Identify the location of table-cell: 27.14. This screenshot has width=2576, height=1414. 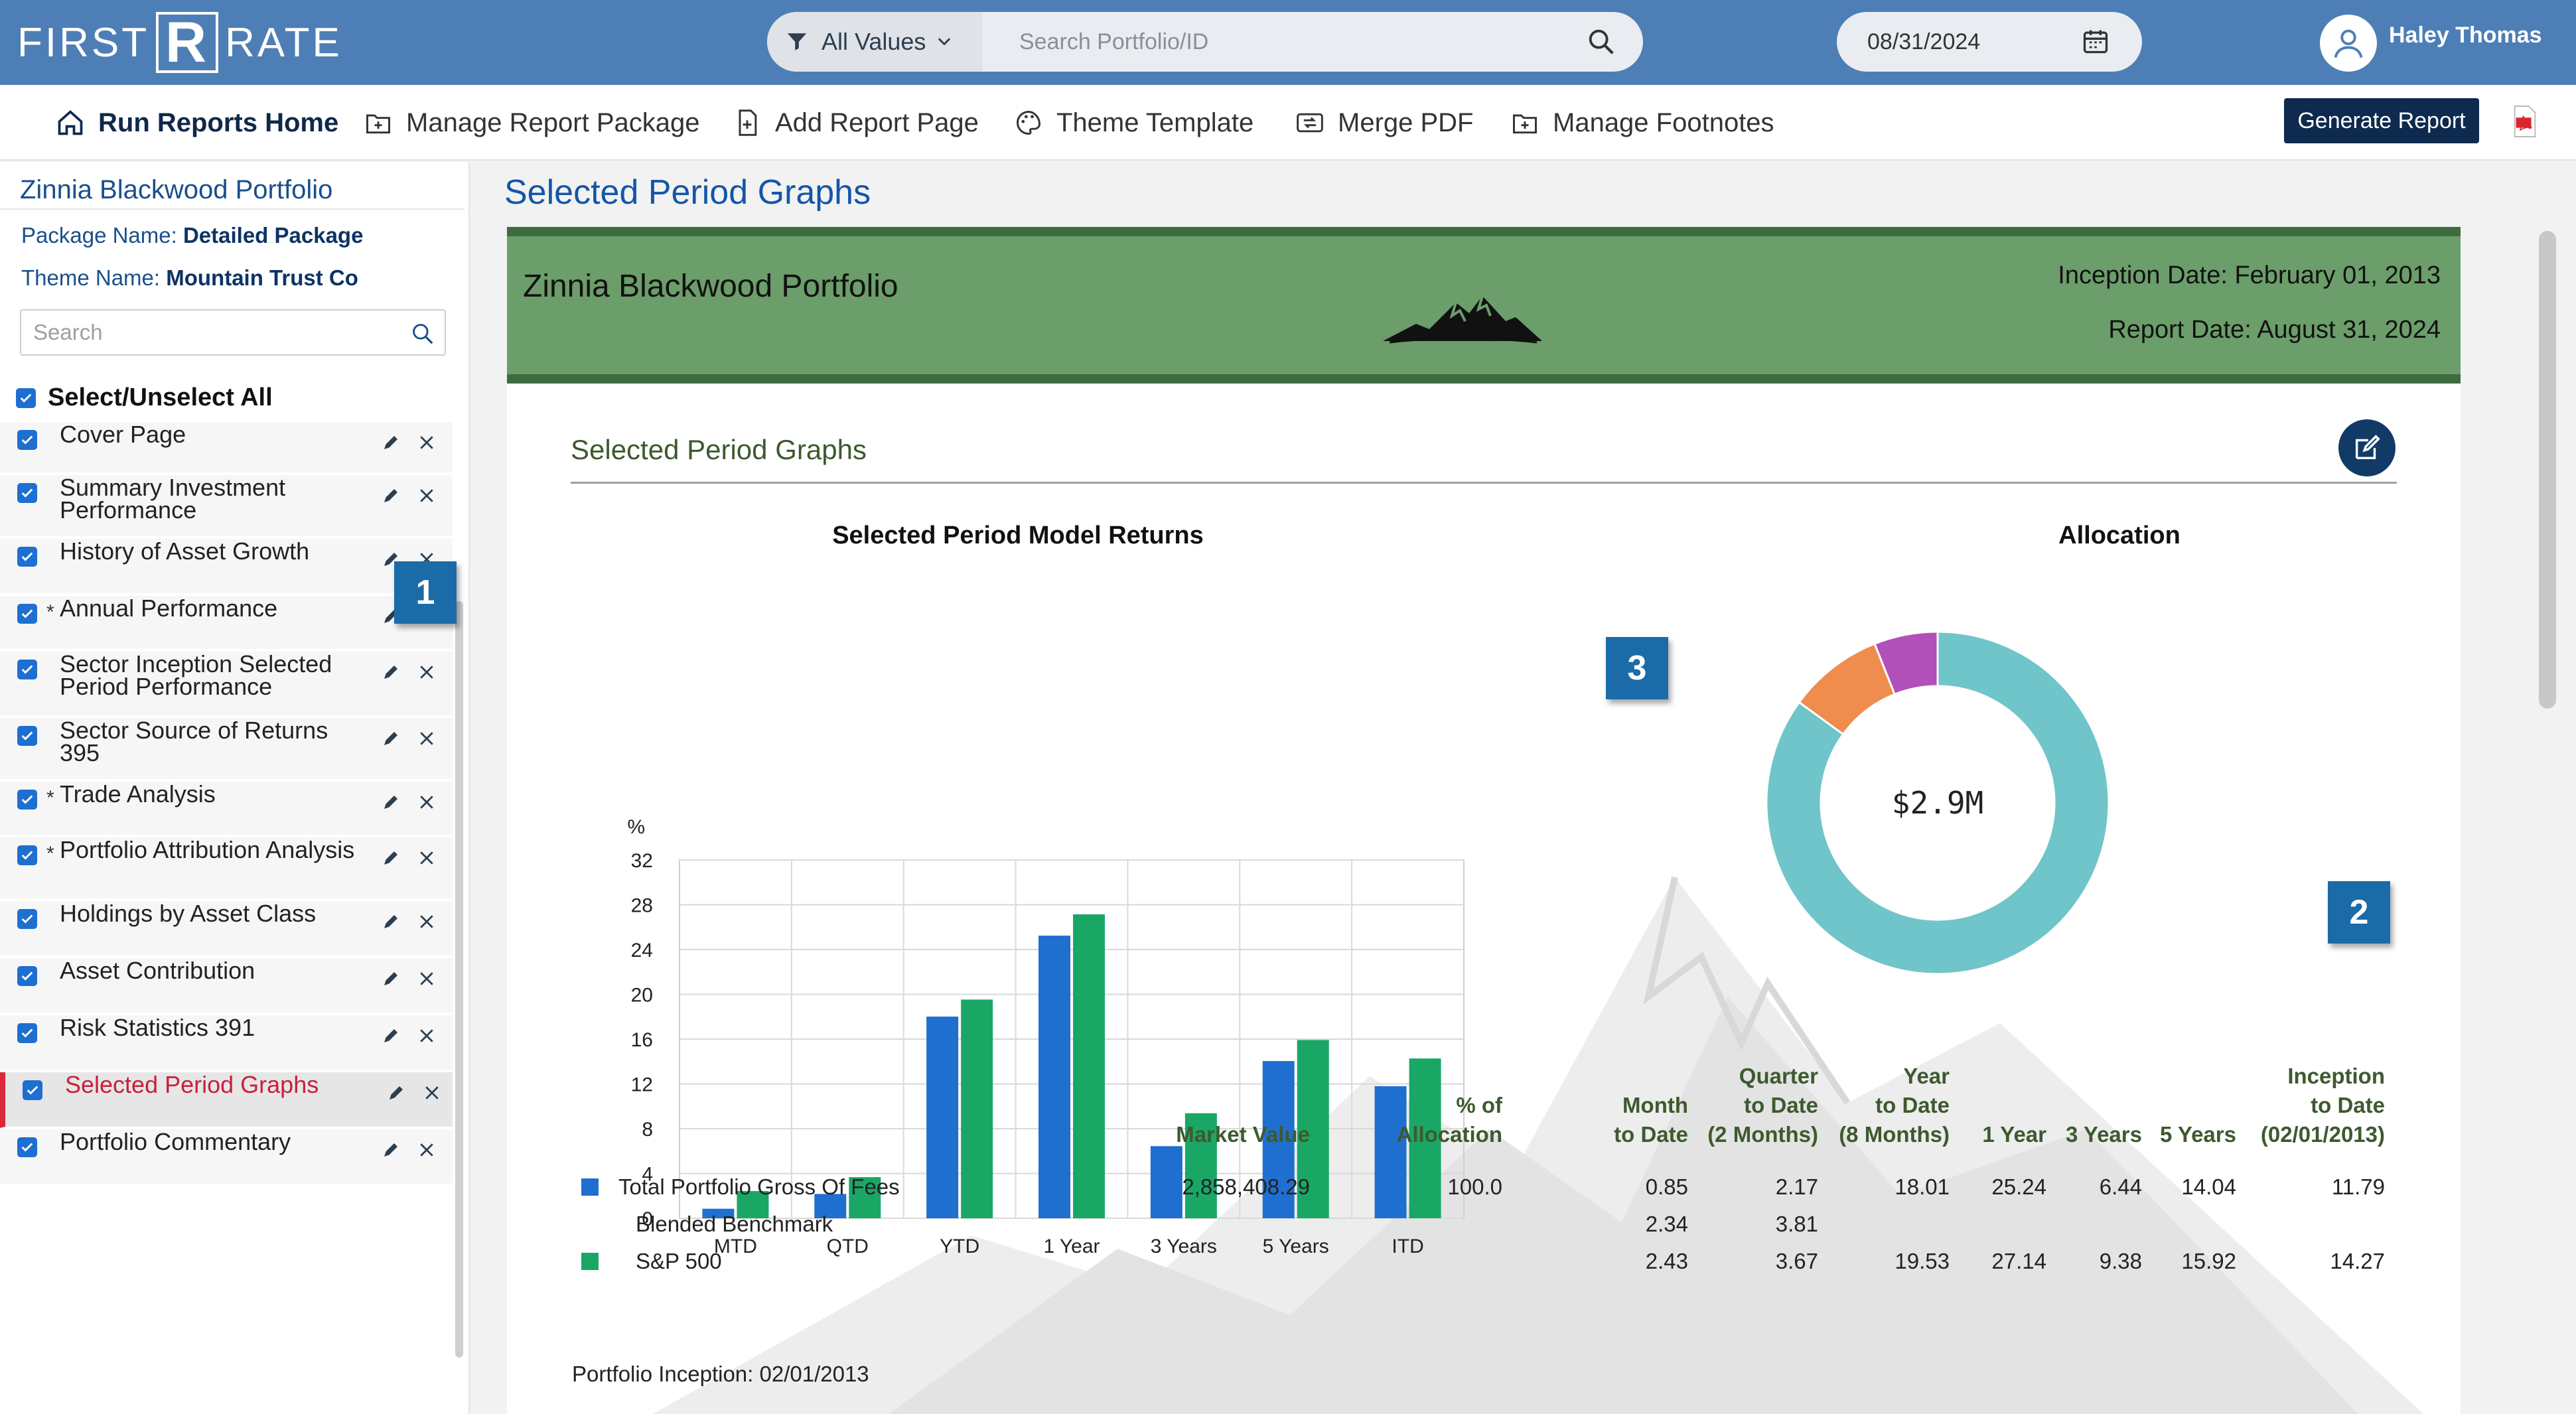
(2019, 1261).